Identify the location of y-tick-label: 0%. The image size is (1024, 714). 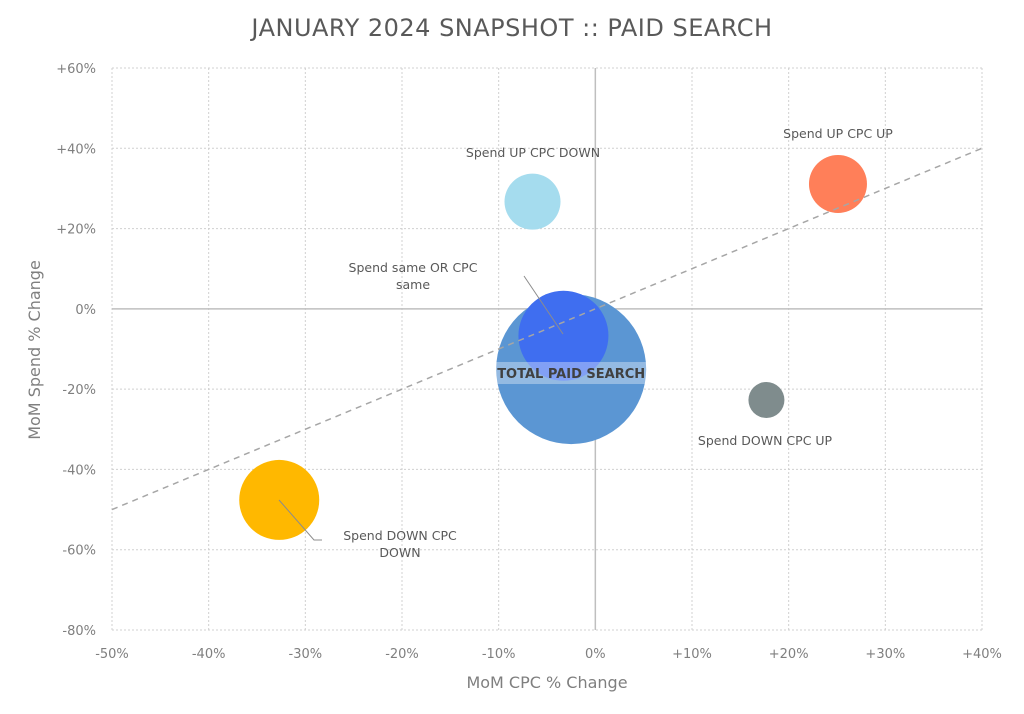
(85, 310).